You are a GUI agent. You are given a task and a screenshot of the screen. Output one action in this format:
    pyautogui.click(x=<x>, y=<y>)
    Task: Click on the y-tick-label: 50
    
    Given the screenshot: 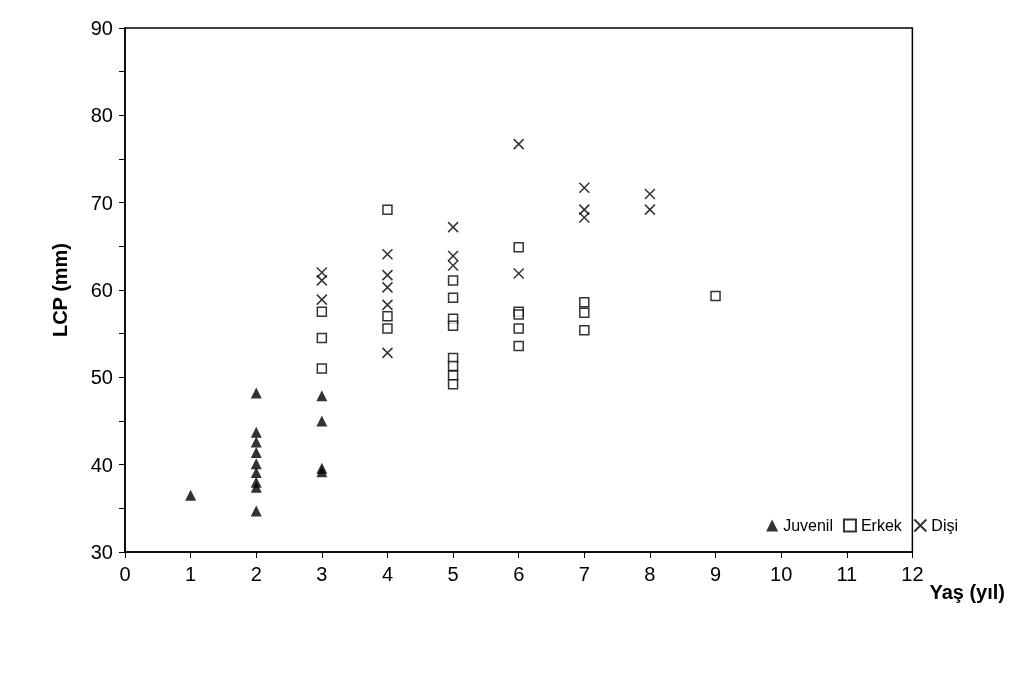 What is the action you would take?
    pyautogui.click(x=101, y=377)
    